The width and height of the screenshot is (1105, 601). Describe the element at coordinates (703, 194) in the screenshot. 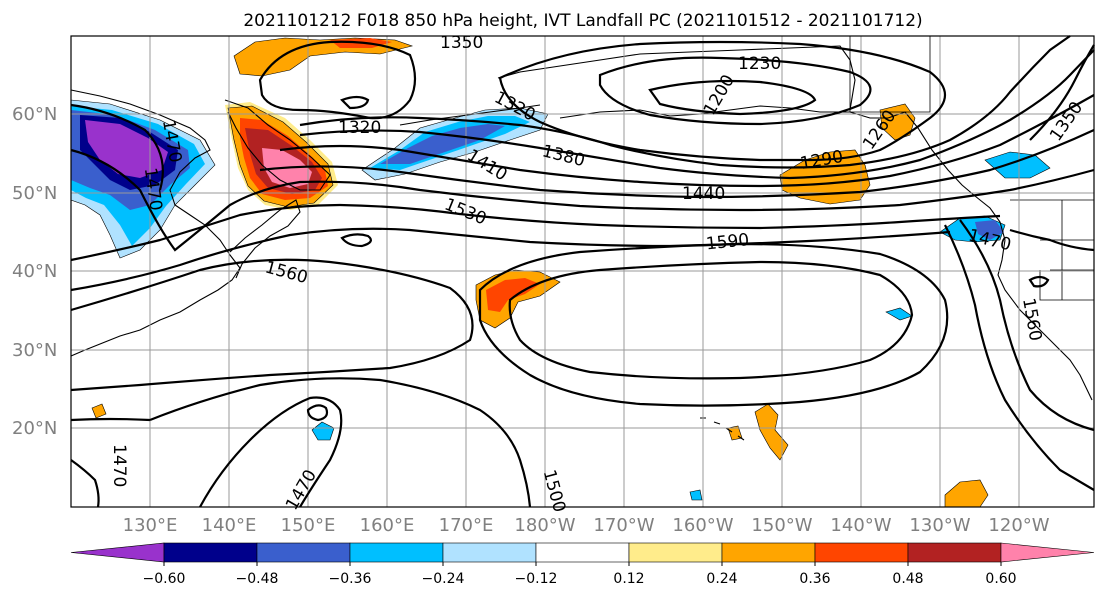

I see `contour-label: 1440` at that location.